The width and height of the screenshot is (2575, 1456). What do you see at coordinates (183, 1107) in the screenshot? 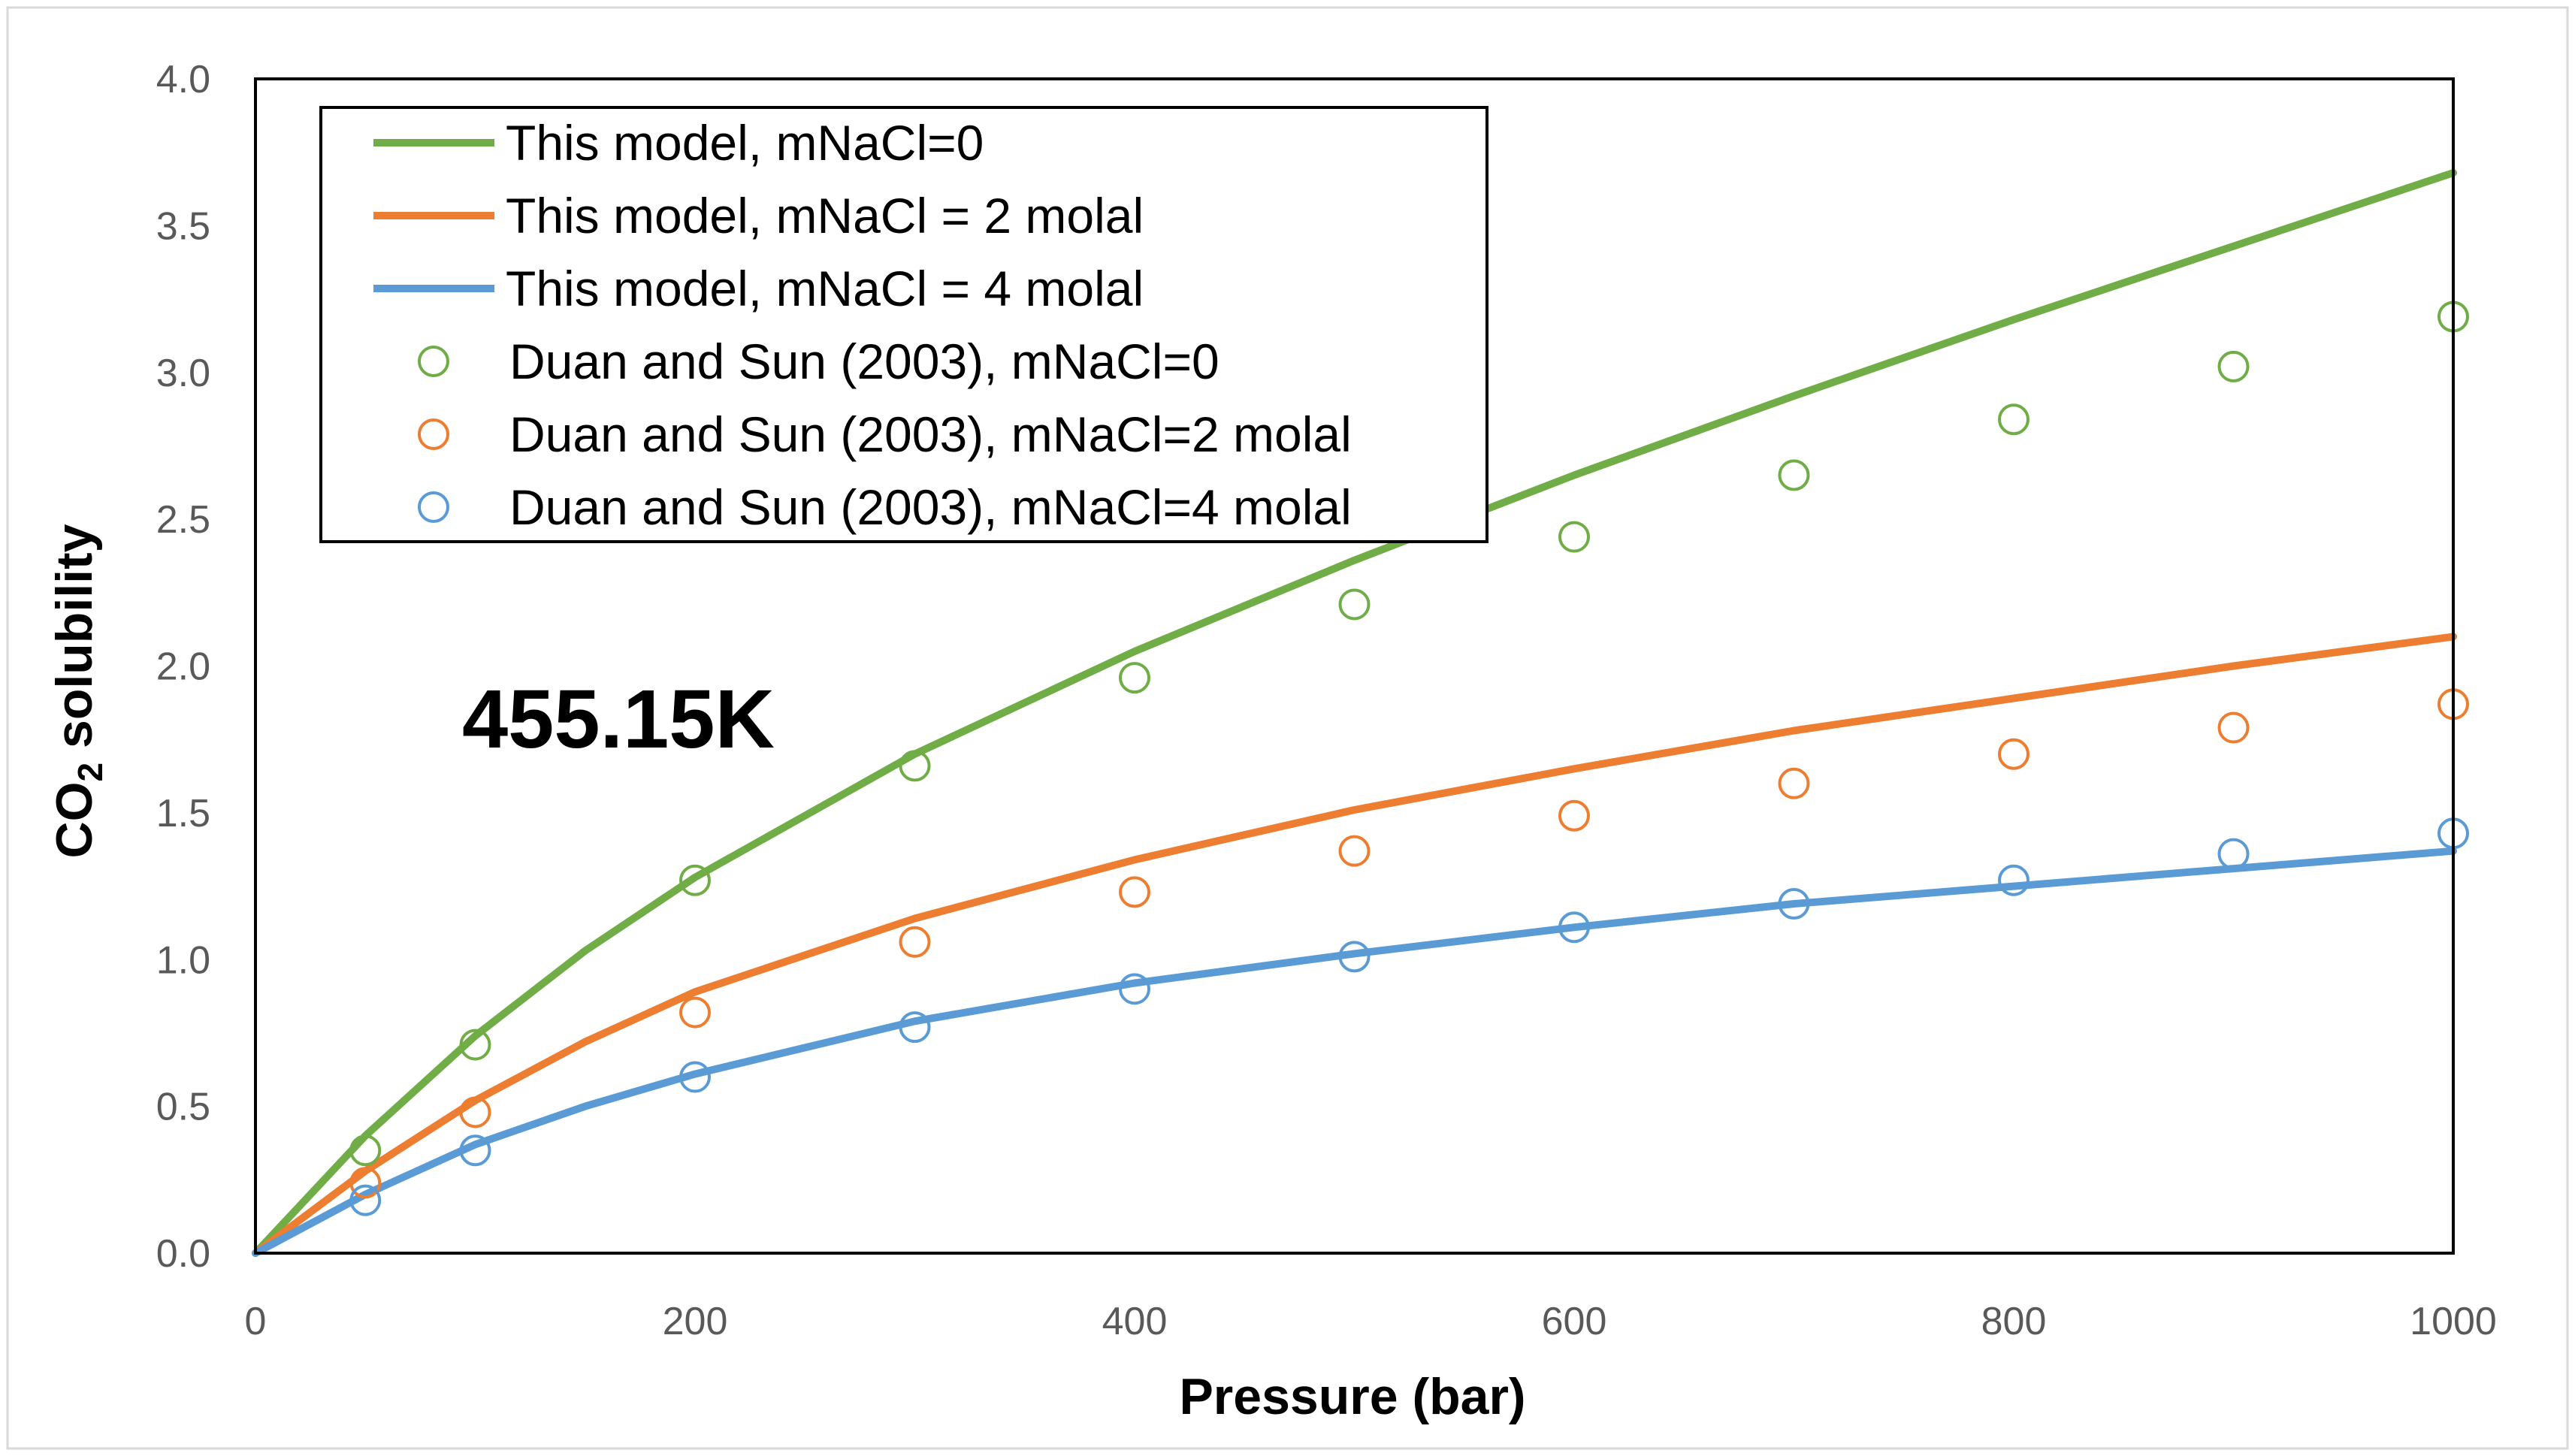
I see `y-tick-label: 0.5` at bounding box center [183, 1107].